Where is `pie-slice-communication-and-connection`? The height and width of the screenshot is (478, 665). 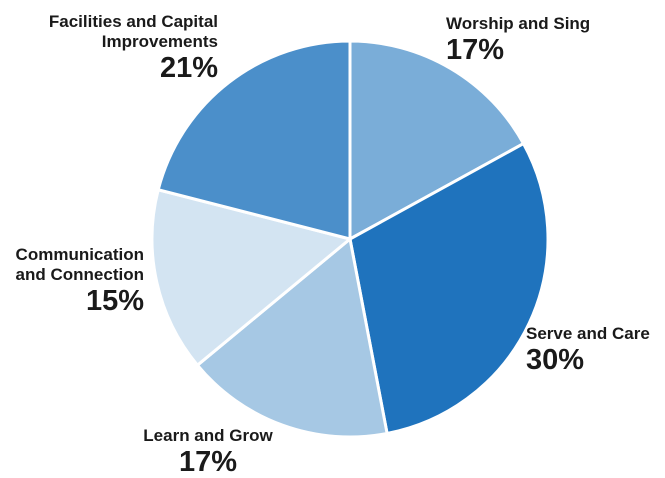
pie-slice-communication-and-connection is located at coordinates (251, 277).